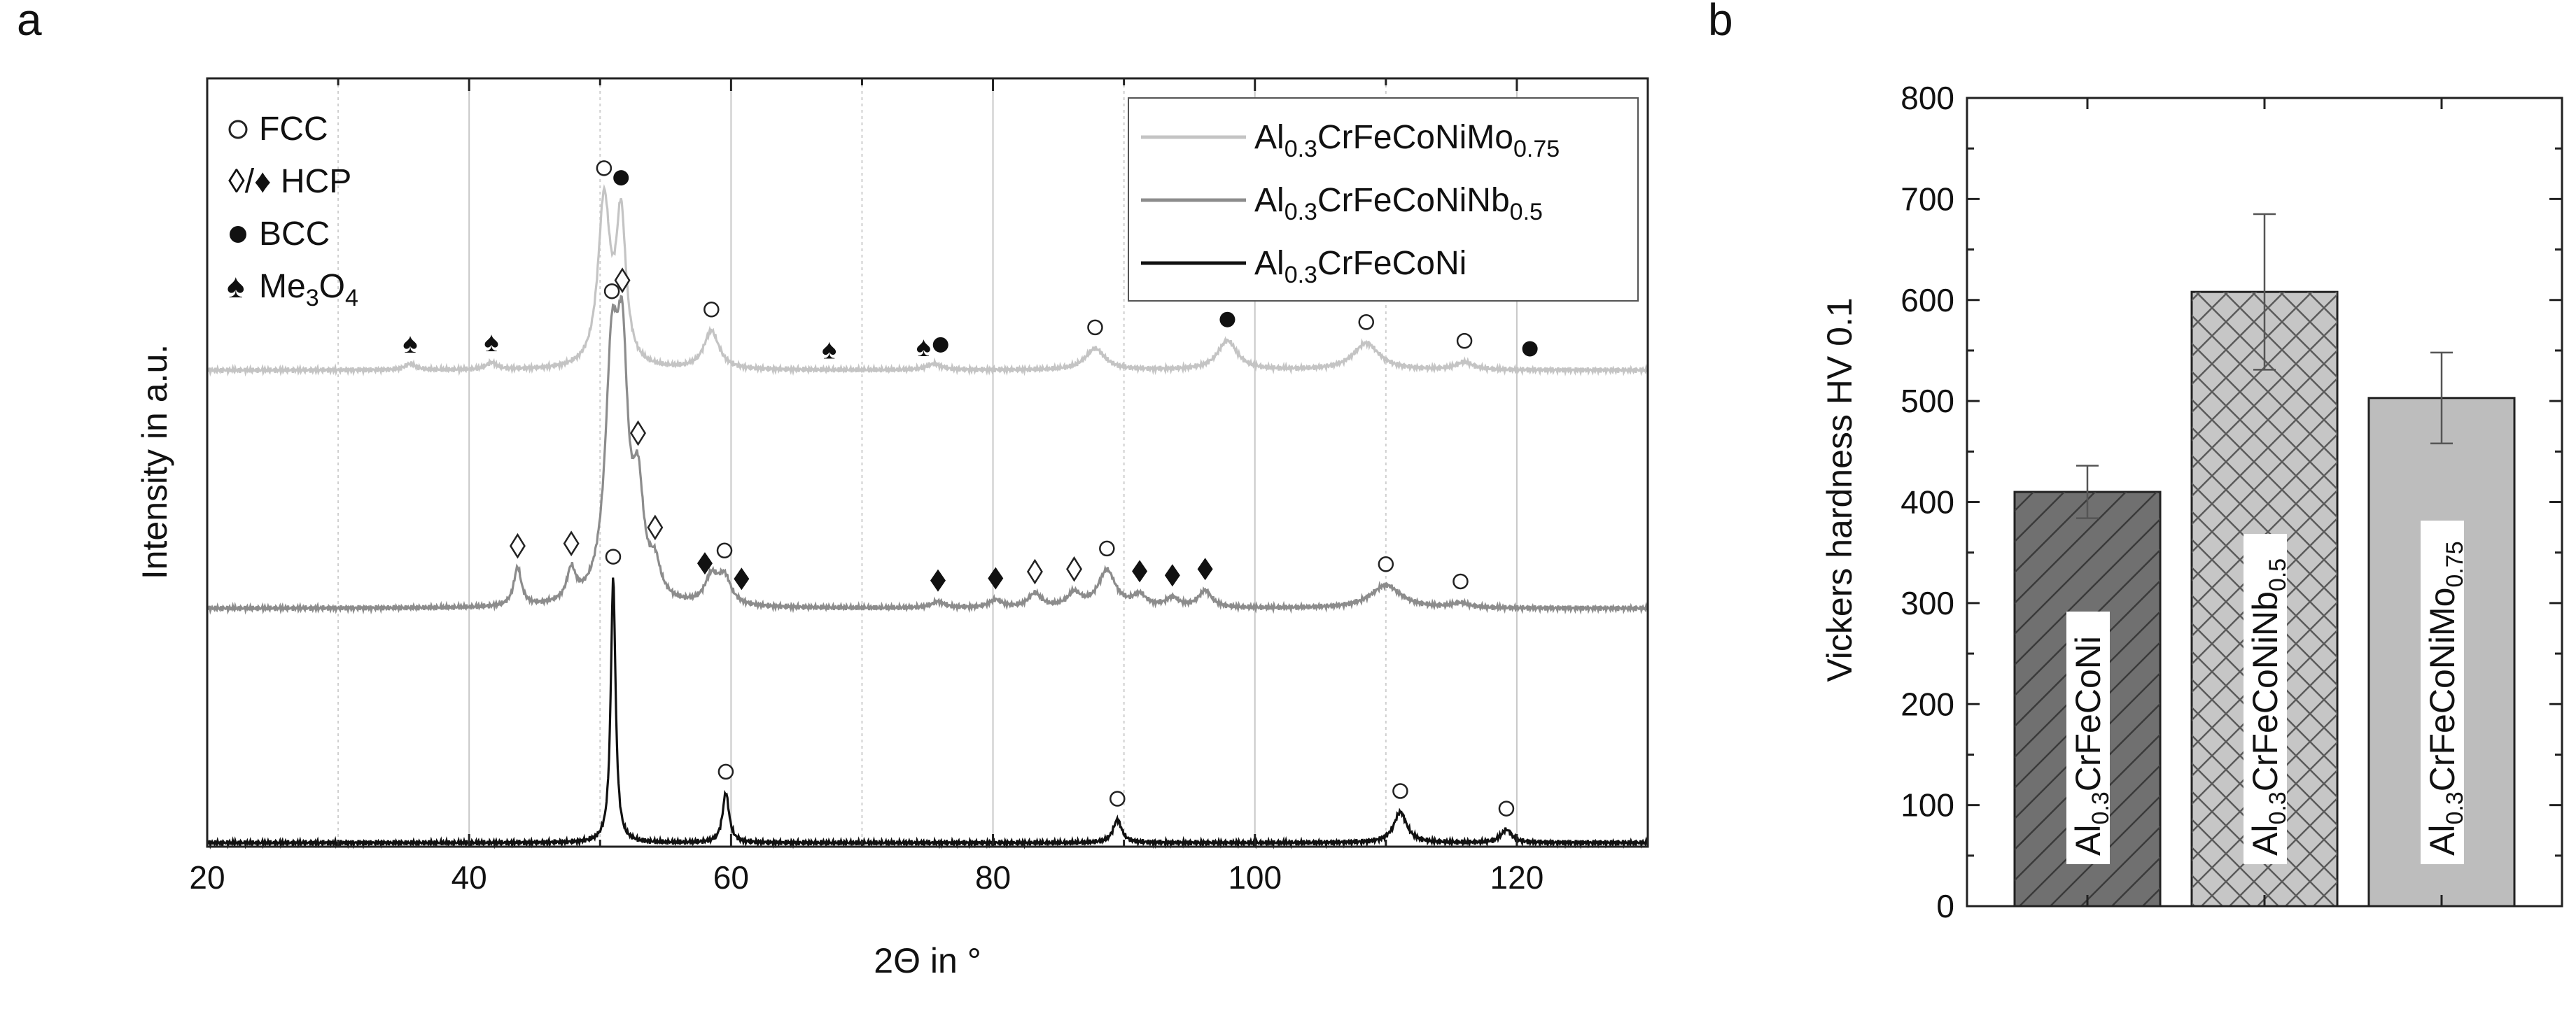 The image size is (2576, 1023). I want to click on xrd-y-axis-label: Intensity in a.u., so click(154, 462).